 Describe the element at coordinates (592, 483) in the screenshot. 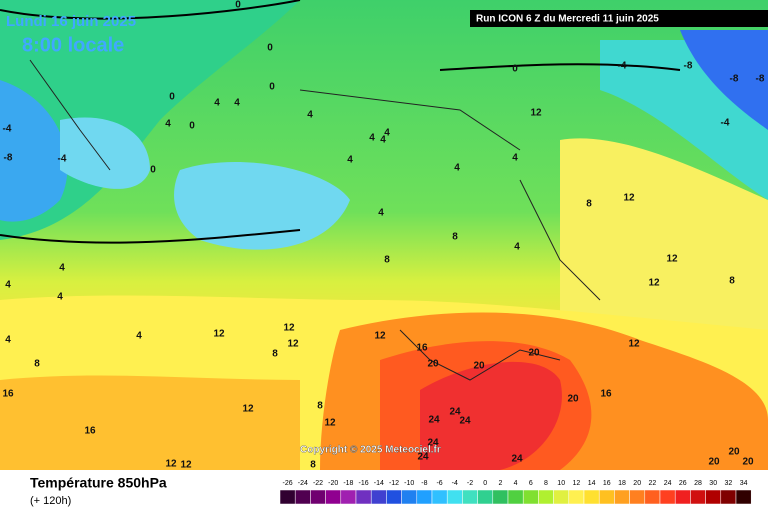

I see `scale-label: 14` at that location.